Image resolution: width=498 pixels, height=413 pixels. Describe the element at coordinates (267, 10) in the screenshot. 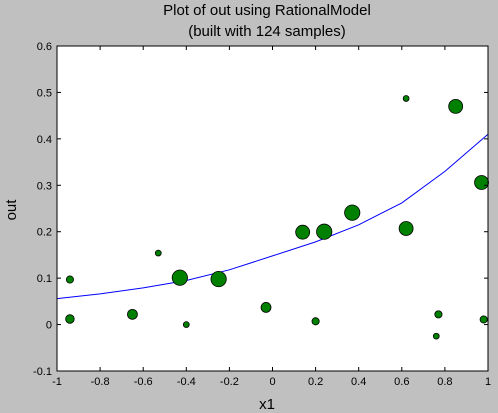

I see `chart-title: Plot of out using RationalModel` at that location.